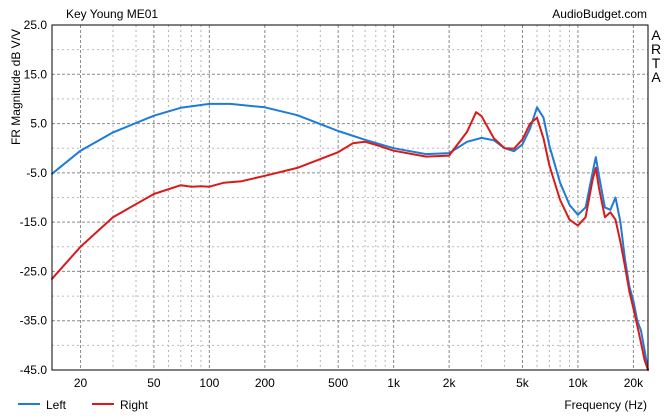  I want to click on x-axis-ticks: 20 50 100 200 500 1k 2k 5k 10k 20k, so click(359, 383).